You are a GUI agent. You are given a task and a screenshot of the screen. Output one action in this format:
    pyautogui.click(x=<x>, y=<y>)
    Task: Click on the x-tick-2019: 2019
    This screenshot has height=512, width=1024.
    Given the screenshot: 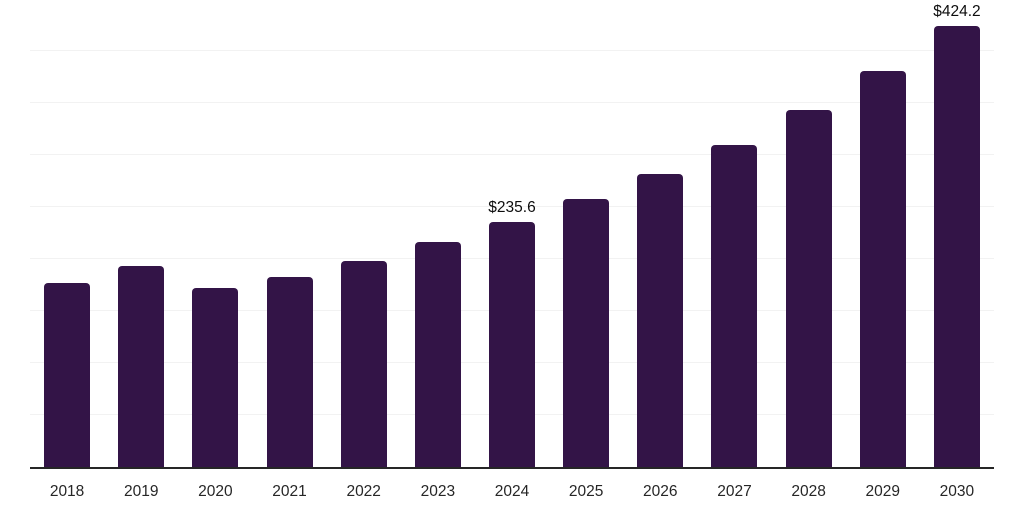 What is the action you would take?
    pyautogui.click(x=141, y=491)
    